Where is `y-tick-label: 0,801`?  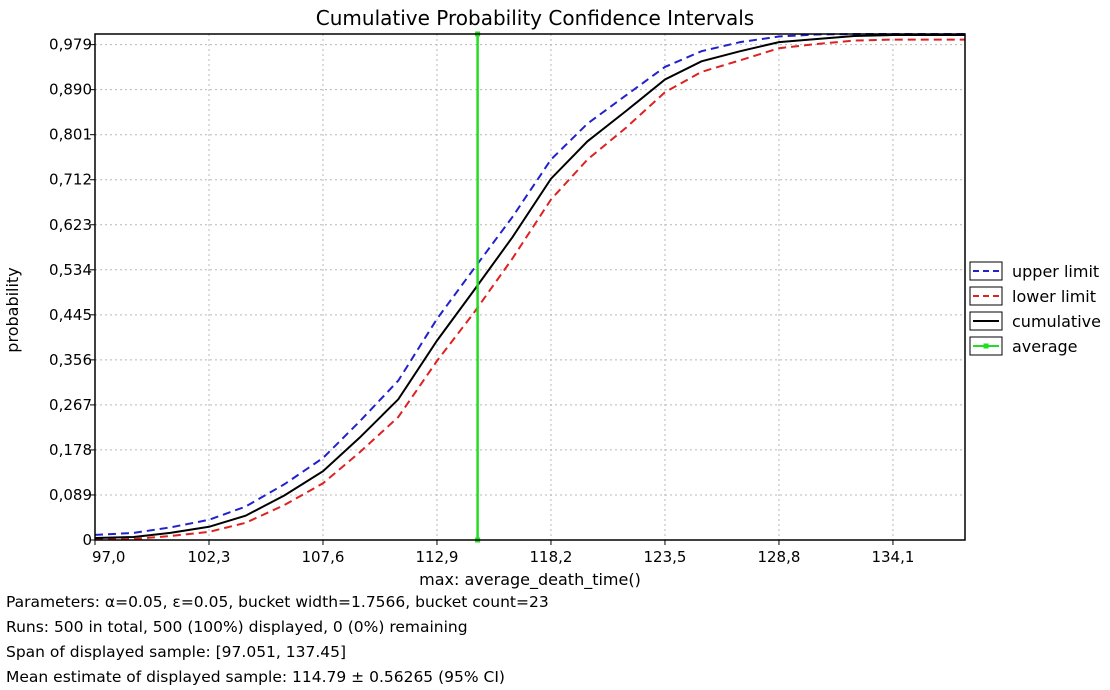
y-tick-label: 0,801 is located at coordinates (70, 135).